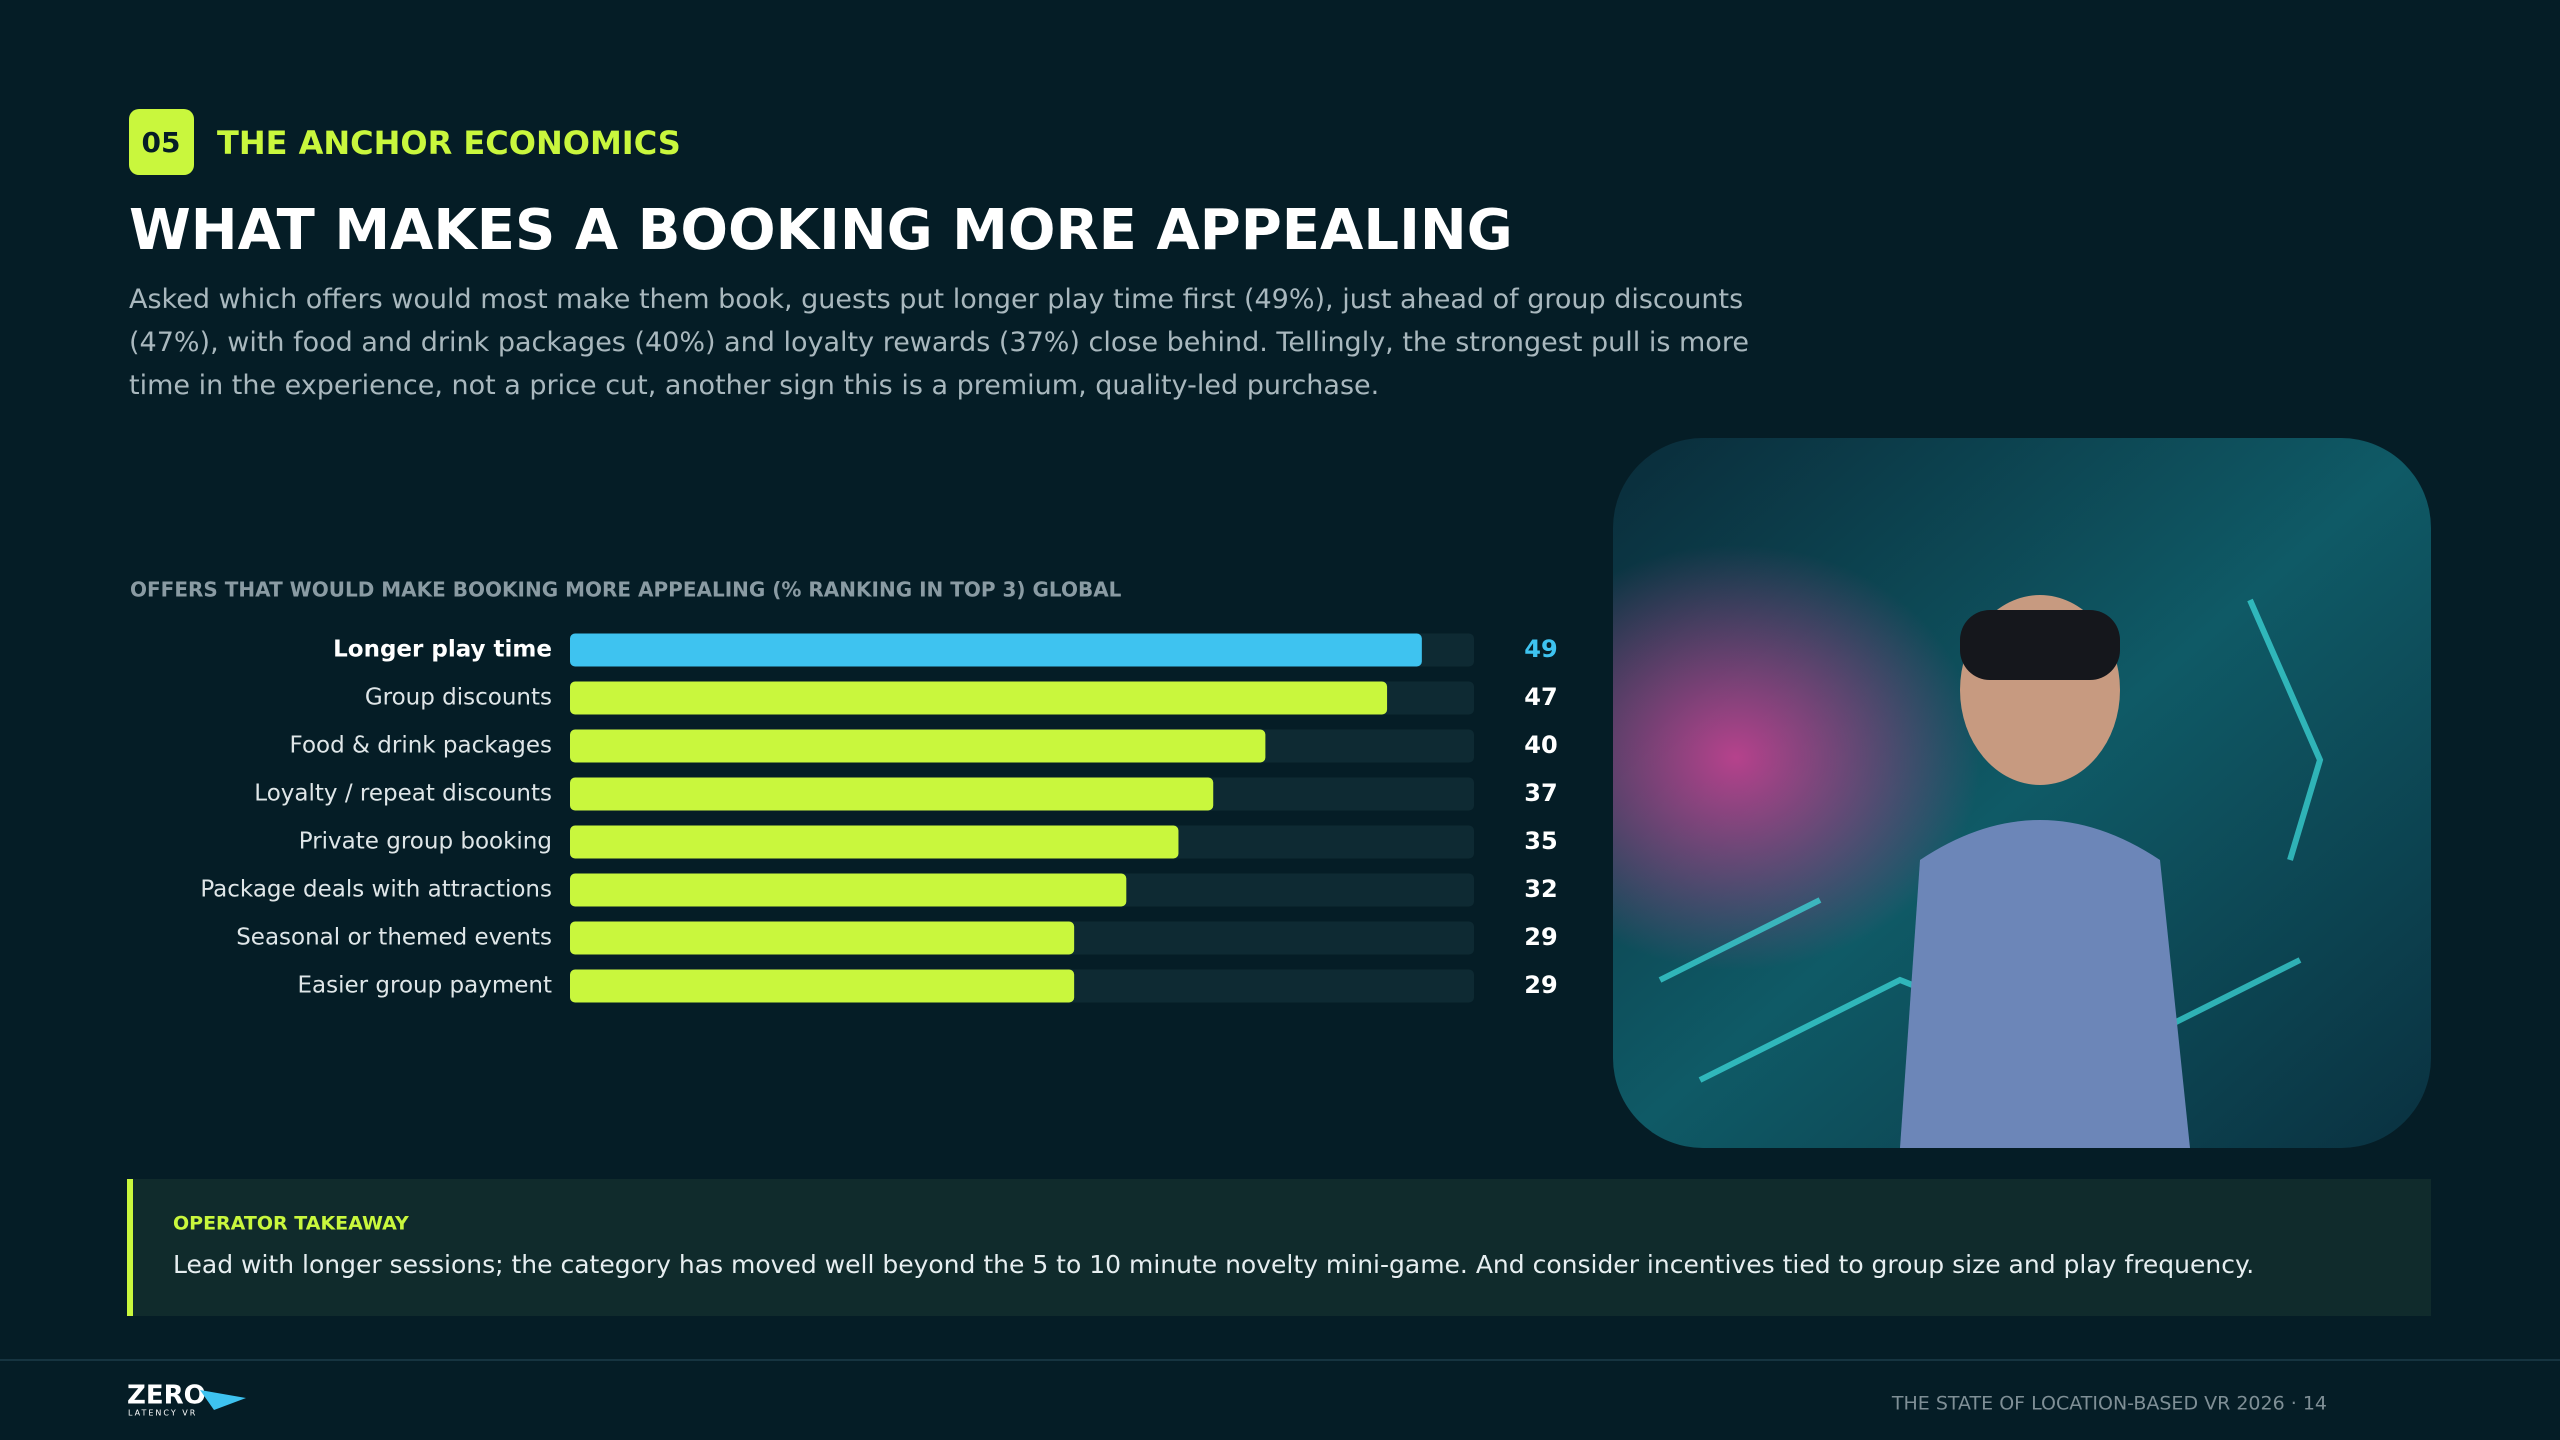 The height and width of the screenshot is (1440, 2560). I want to click on takeaway-label: OPERATOR TAKEAWAY, so click(291, 1224).